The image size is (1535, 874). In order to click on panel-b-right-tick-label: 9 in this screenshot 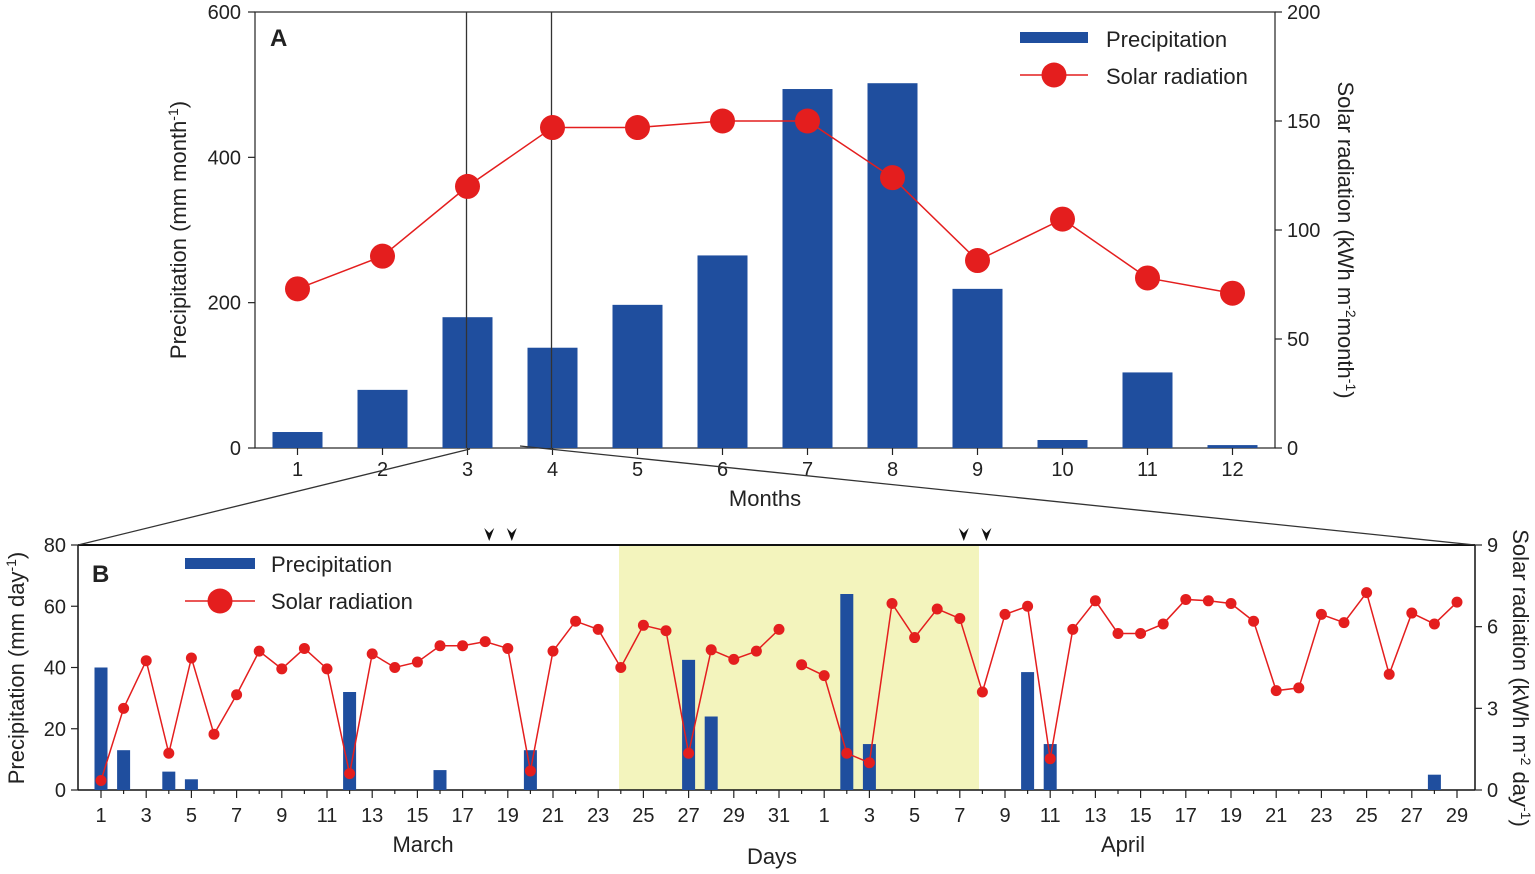, I will do `click(1492, 546)`.